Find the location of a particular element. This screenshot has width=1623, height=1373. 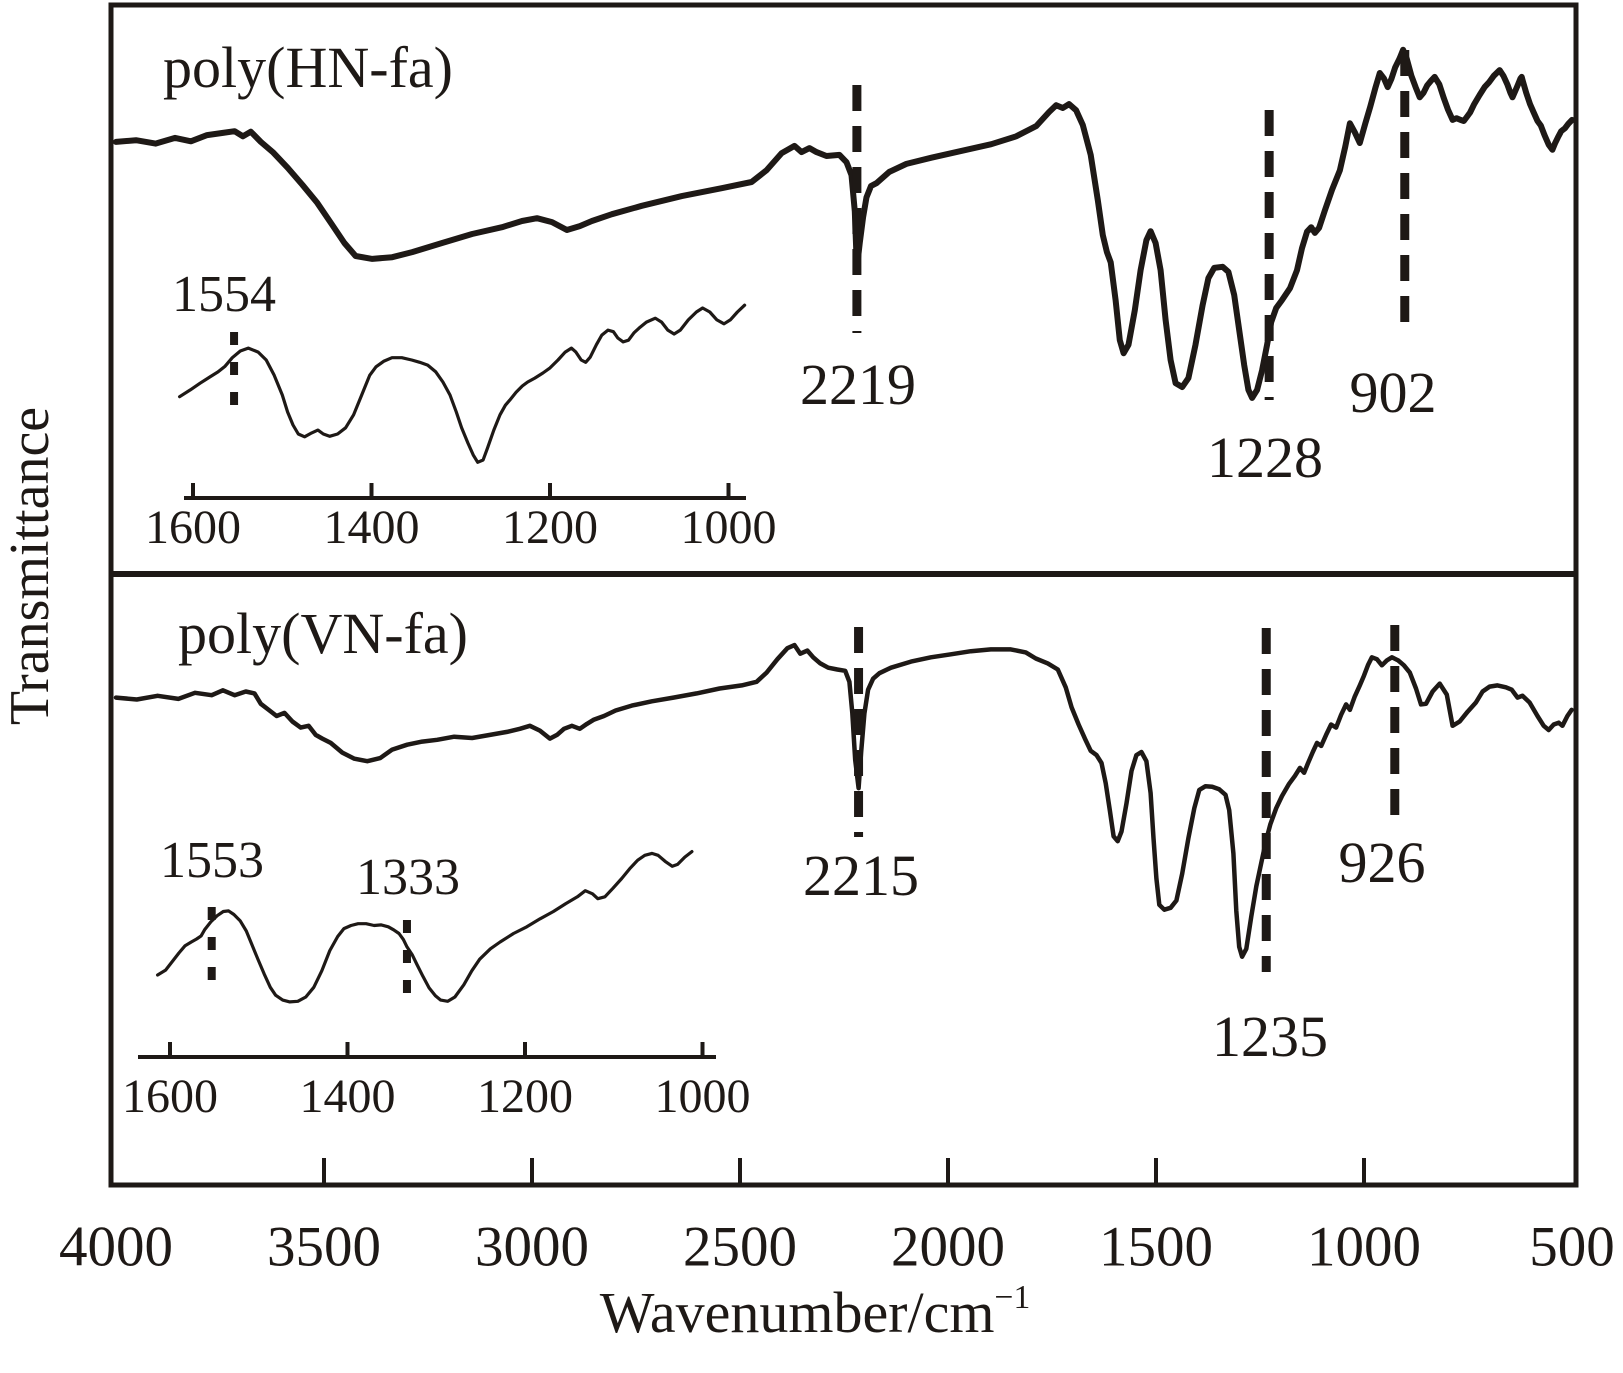

inset-annotation-label-1333: 1333 is located at coordinates (408, 877).